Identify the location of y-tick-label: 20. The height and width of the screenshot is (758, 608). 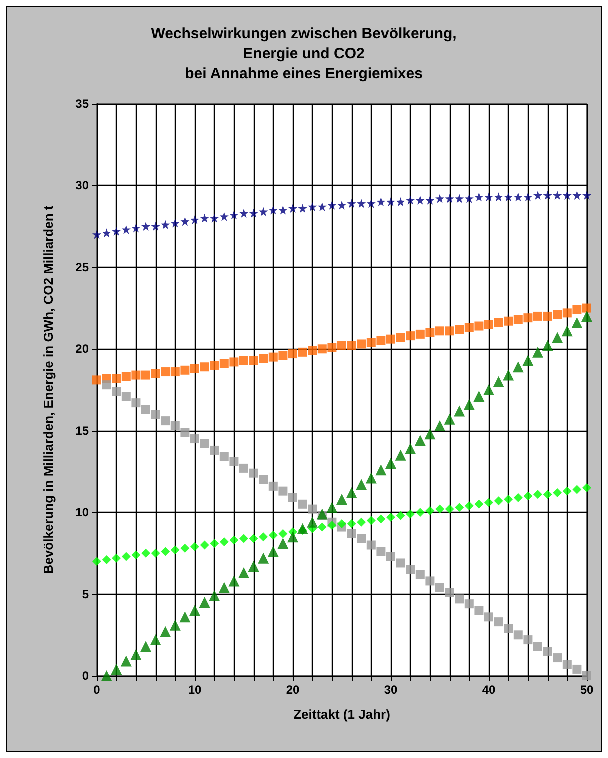
(83, 349).